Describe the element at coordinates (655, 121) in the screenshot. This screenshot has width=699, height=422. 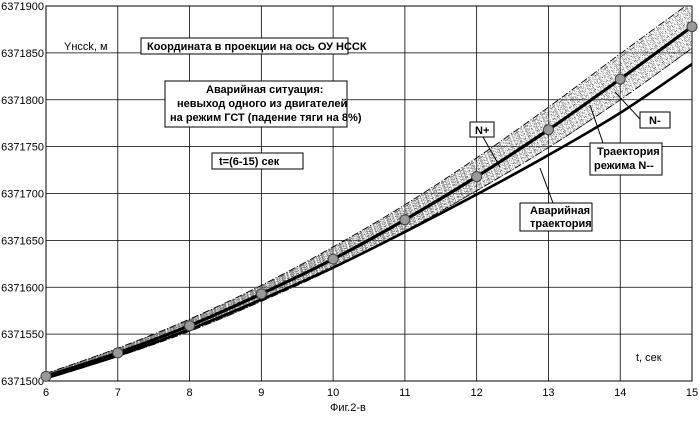
I see `n-minus-label: N-` at that location.